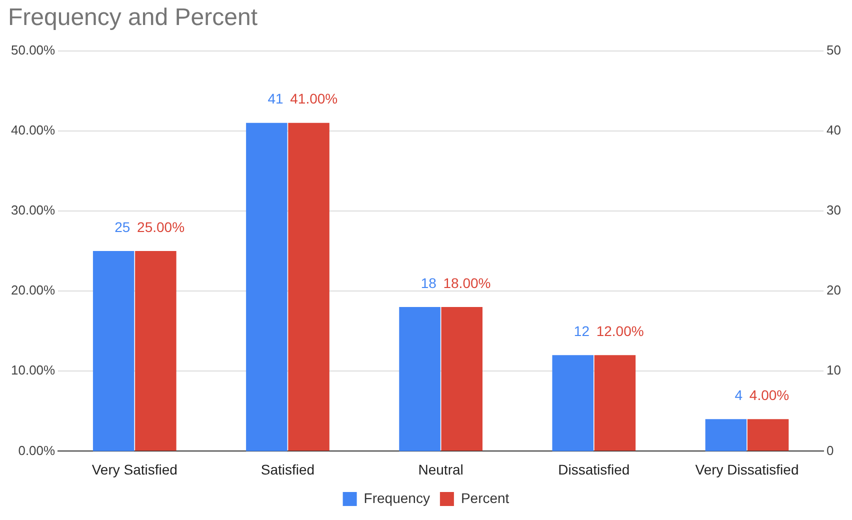 This screenshot has height=520, width=852. Describe the element at coordinates (834, 210) in the screenshot. I see `y2-tick-label: 30` at that location.